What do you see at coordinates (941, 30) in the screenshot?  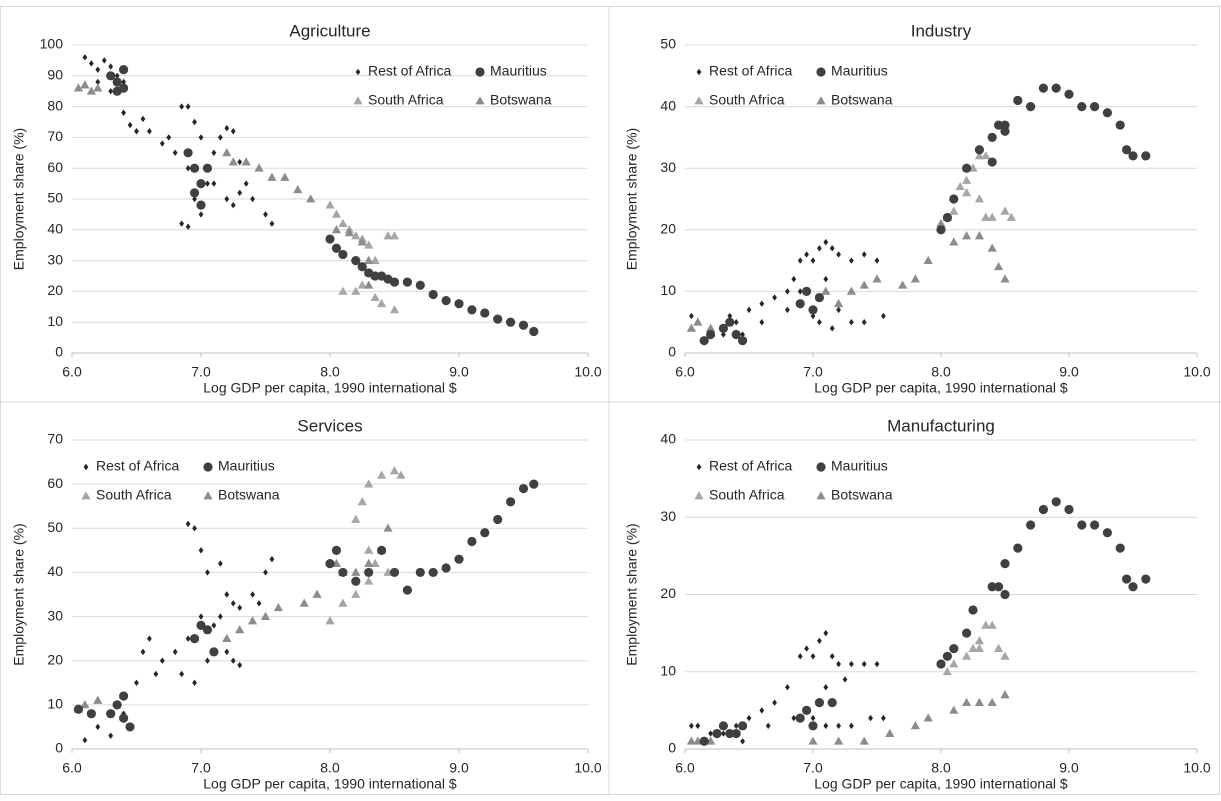 I see `chart-title: Industry` at bounding box center [941, 30].